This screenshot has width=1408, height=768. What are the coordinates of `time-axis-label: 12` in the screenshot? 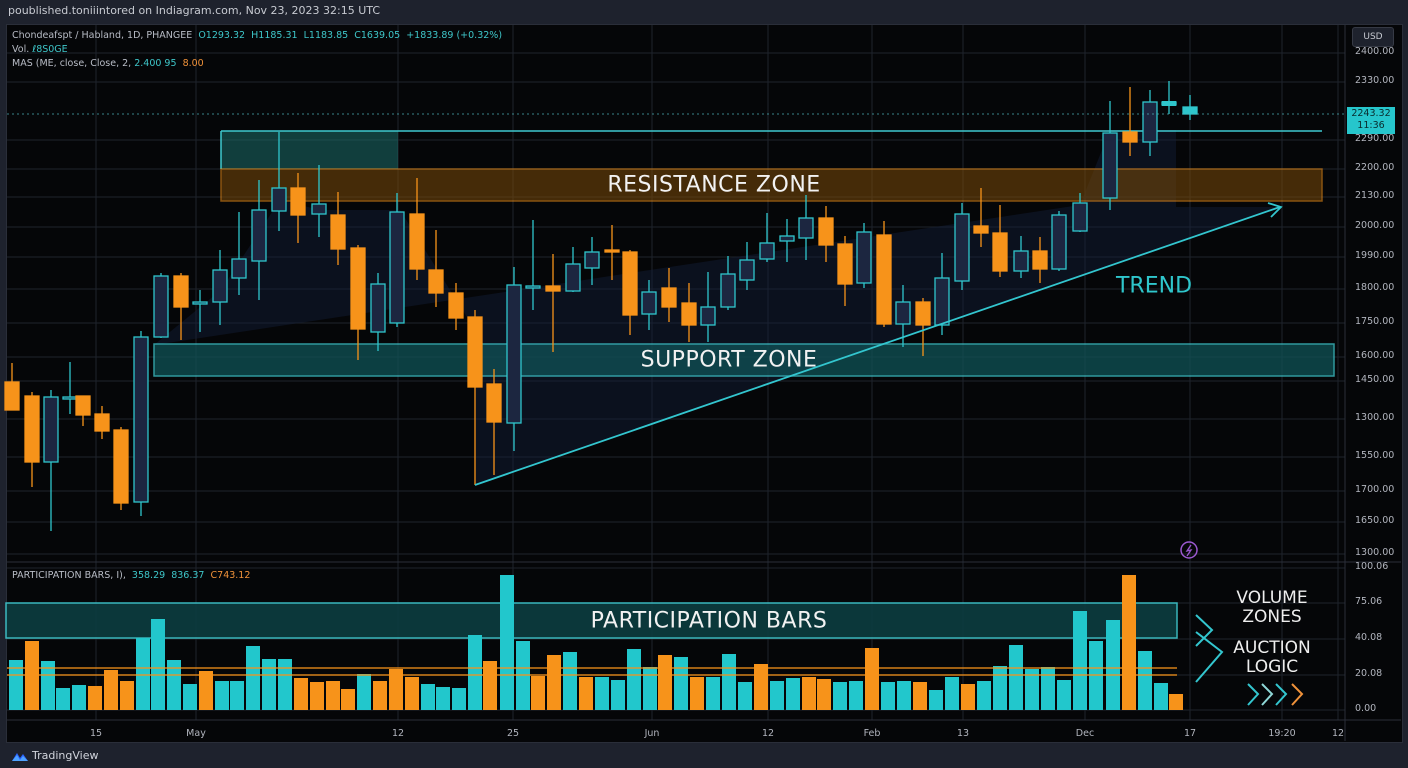 It's located at (1338, 733).